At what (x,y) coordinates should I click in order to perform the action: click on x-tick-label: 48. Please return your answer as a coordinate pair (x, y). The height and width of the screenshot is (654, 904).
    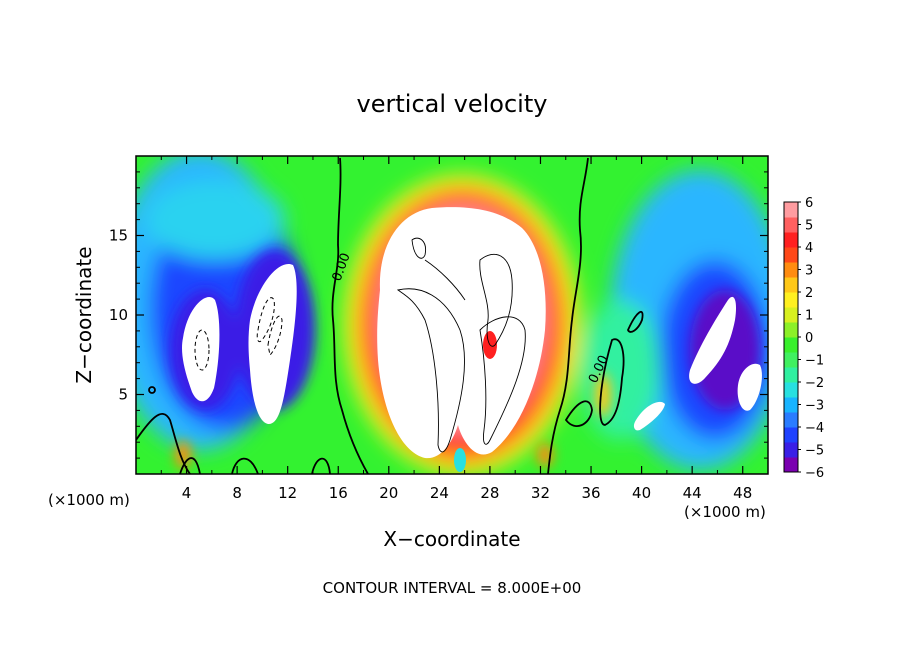
    Looking at the image, I should click on (742, 493).